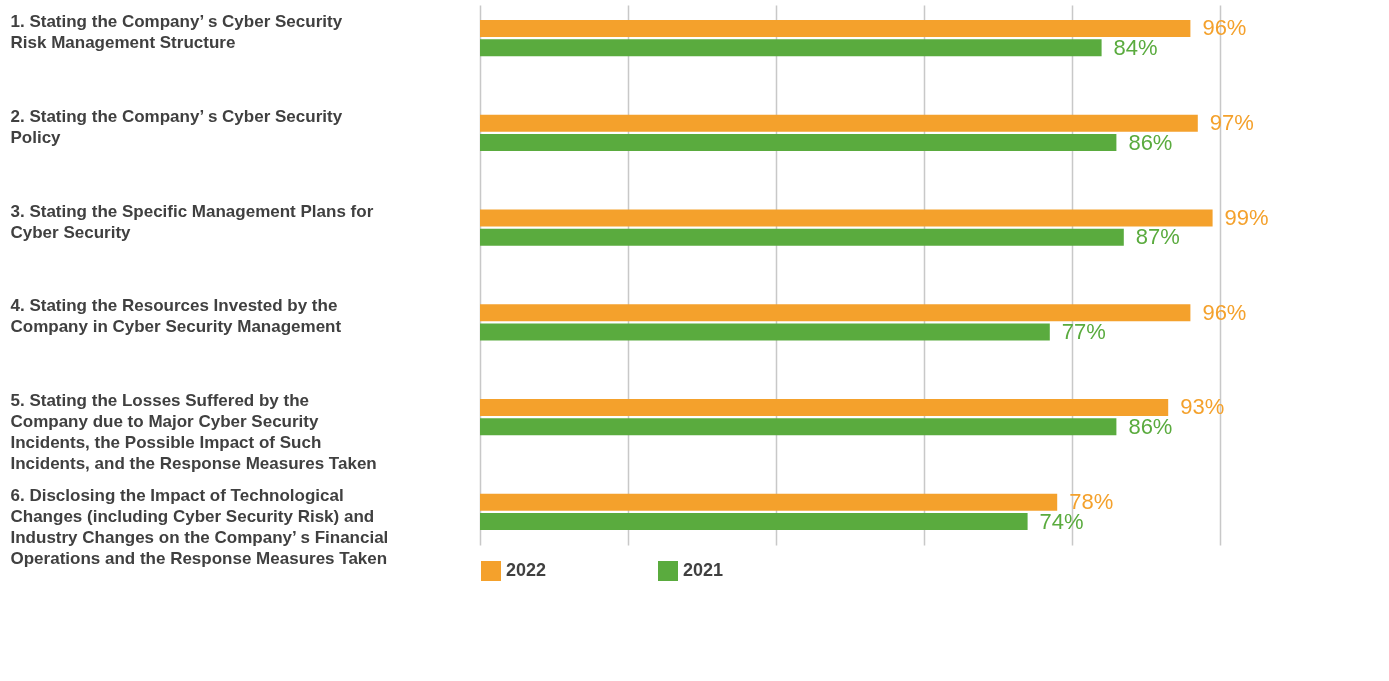 The image size is (1389, 681). I want to click on data-label: 99%, so click(1246, 217).